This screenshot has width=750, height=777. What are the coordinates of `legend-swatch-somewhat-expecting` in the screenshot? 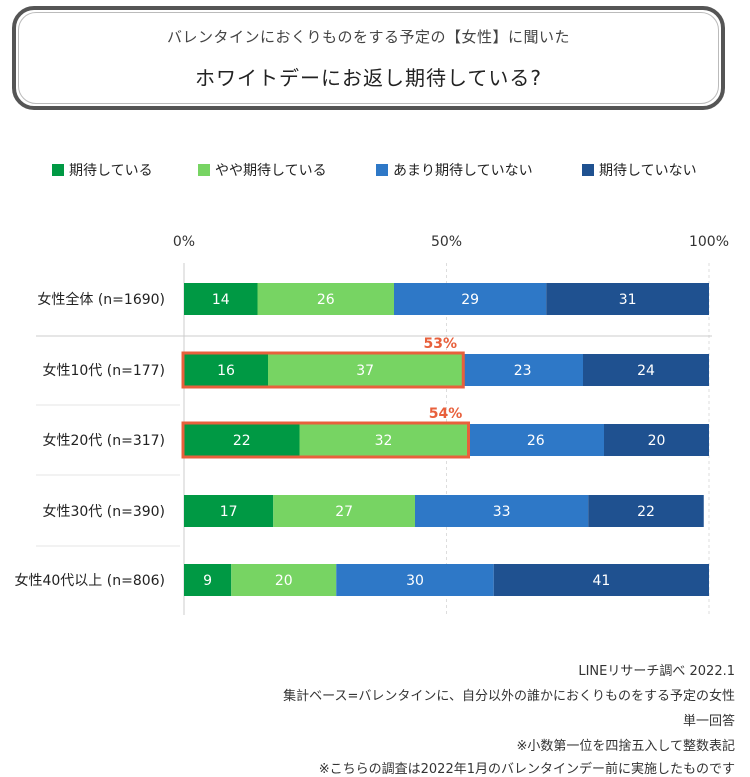 It's located at (204, 170).